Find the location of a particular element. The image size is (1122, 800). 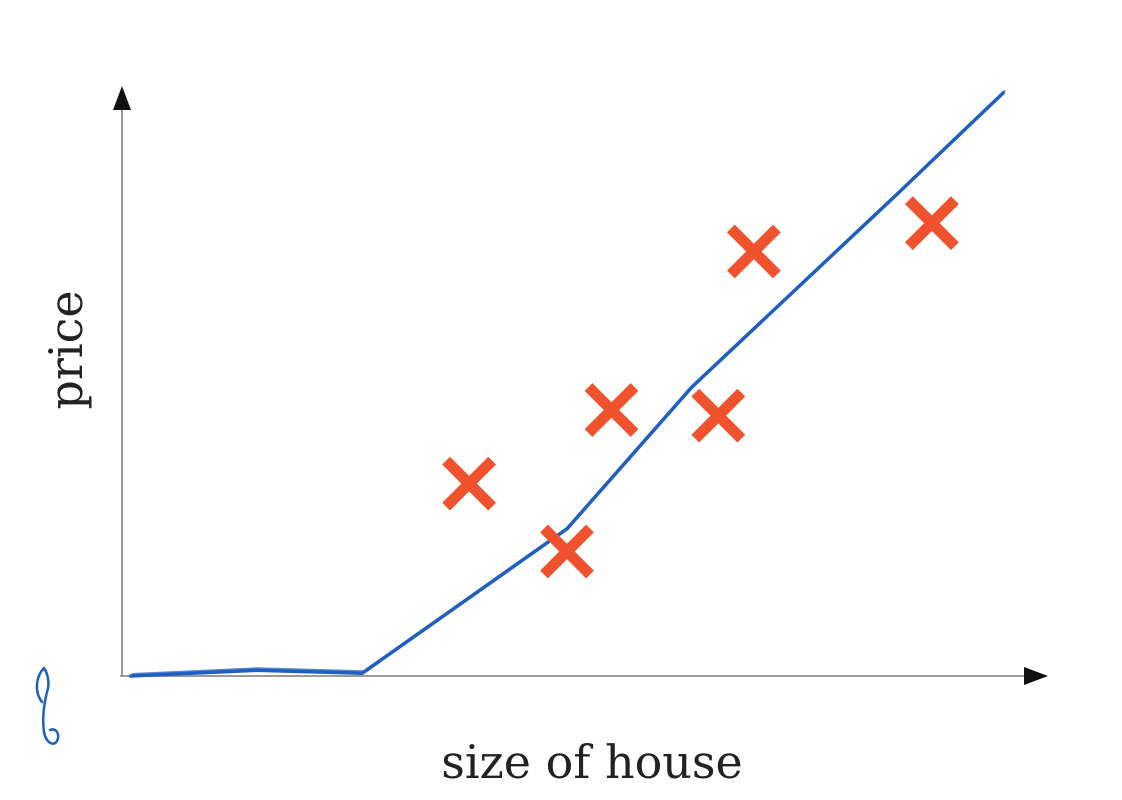

x-axis-title: size of house is located at coordinates (592, 762).